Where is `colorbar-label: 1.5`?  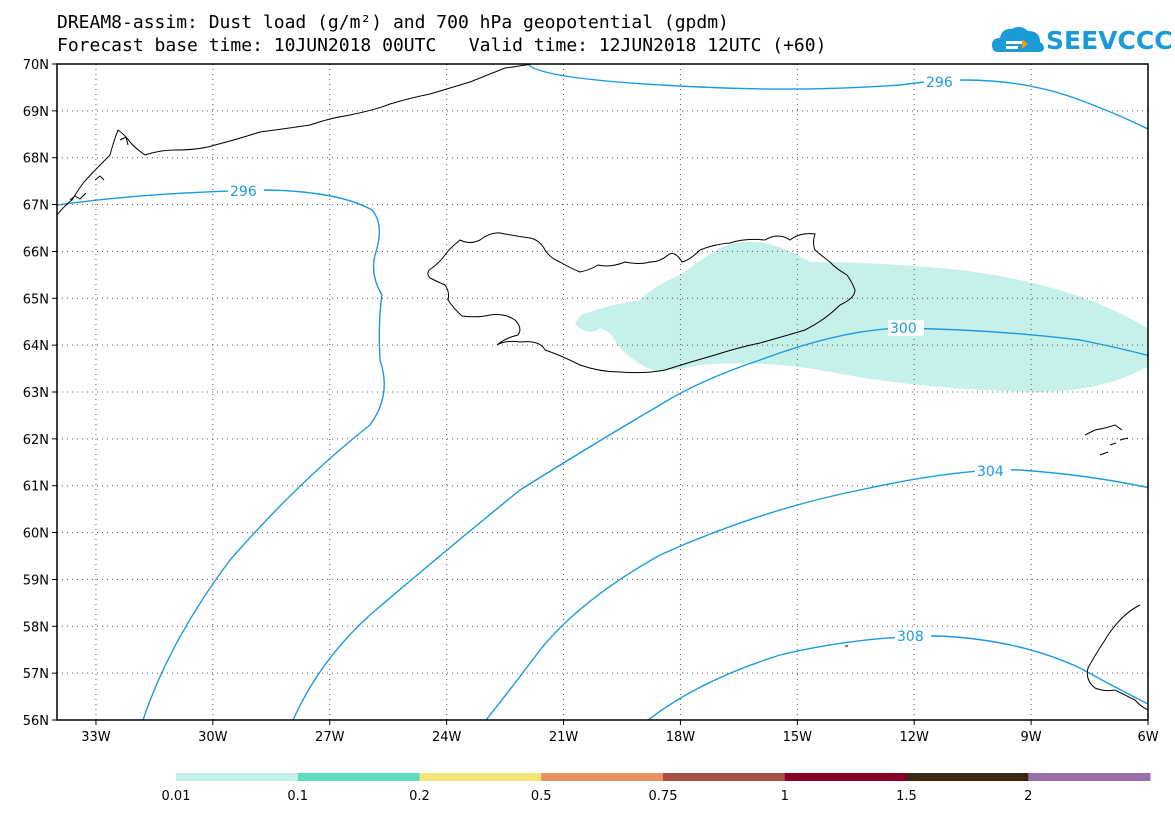
colorbar-label: 1.5 is located at coordinates (906, 796).